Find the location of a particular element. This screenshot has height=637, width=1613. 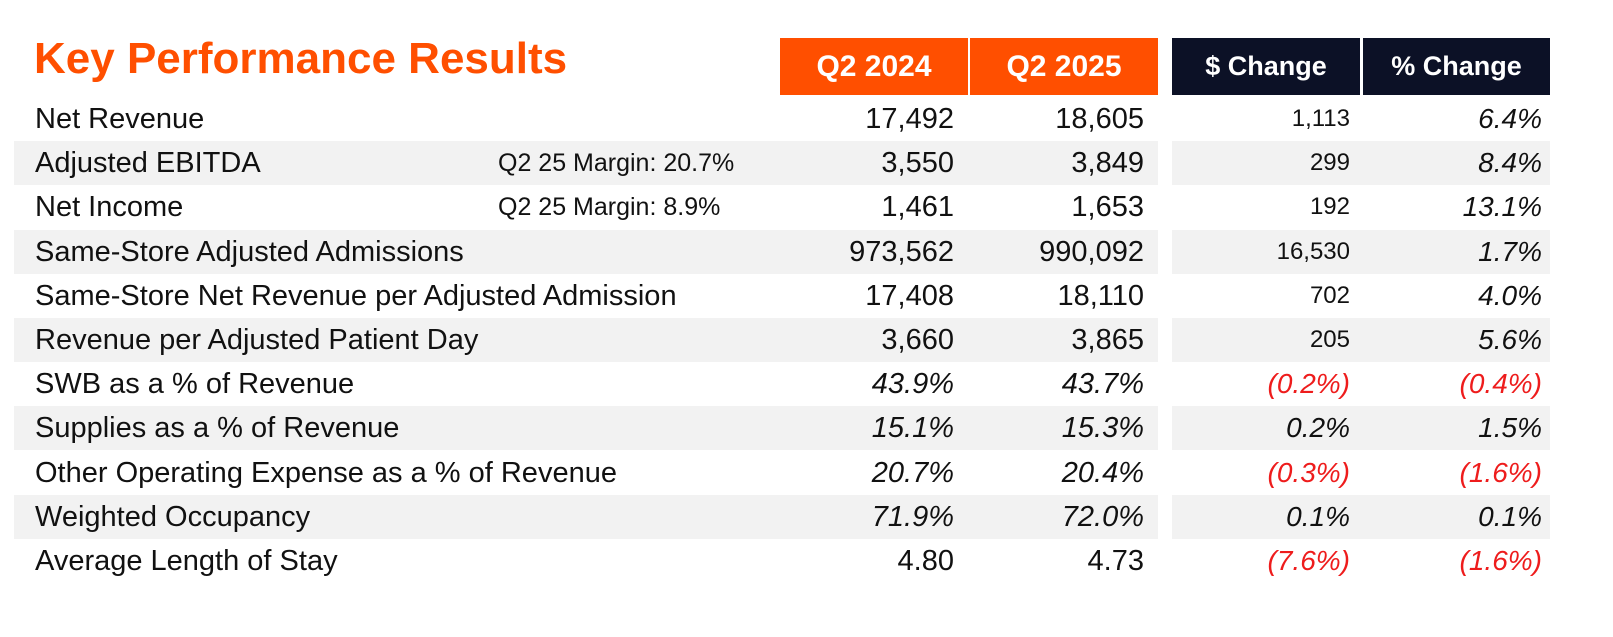

value-pct-change: 1.5% is located at coordinates (1510, 428).